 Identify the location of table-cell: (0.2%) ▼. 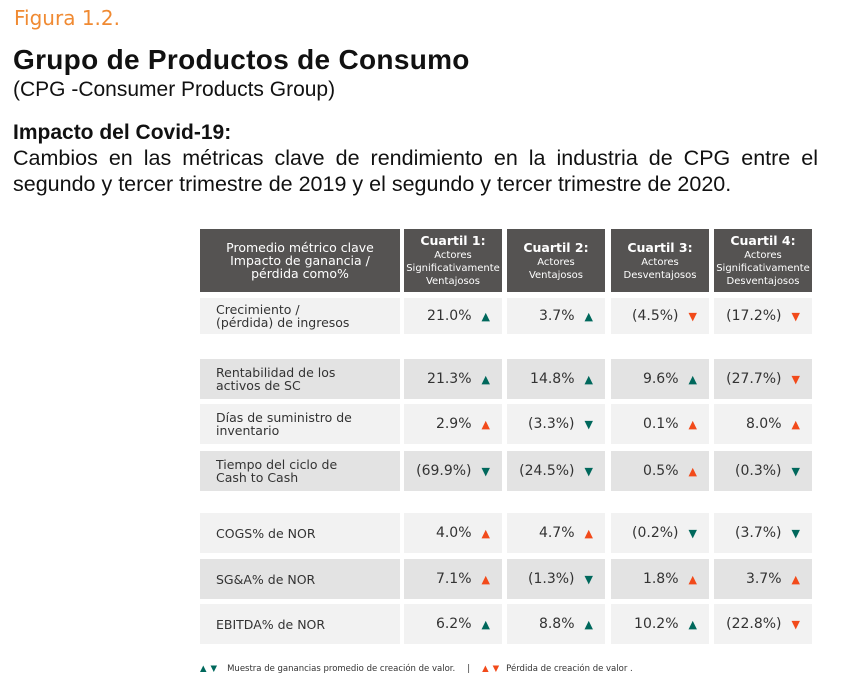
(660, 533).